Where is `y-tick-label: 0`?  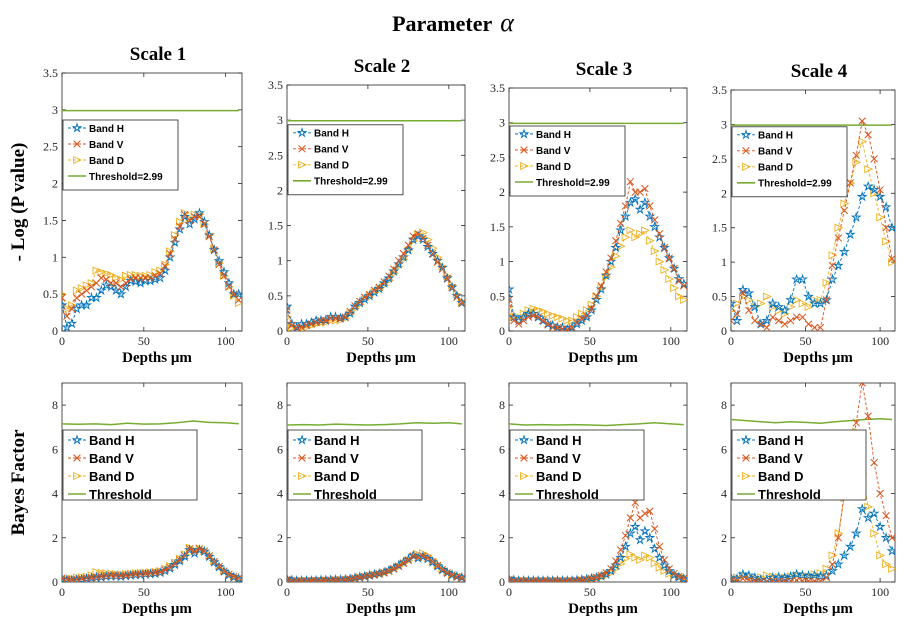 y-tick-label: 0 is located at coordinates (724, 582).